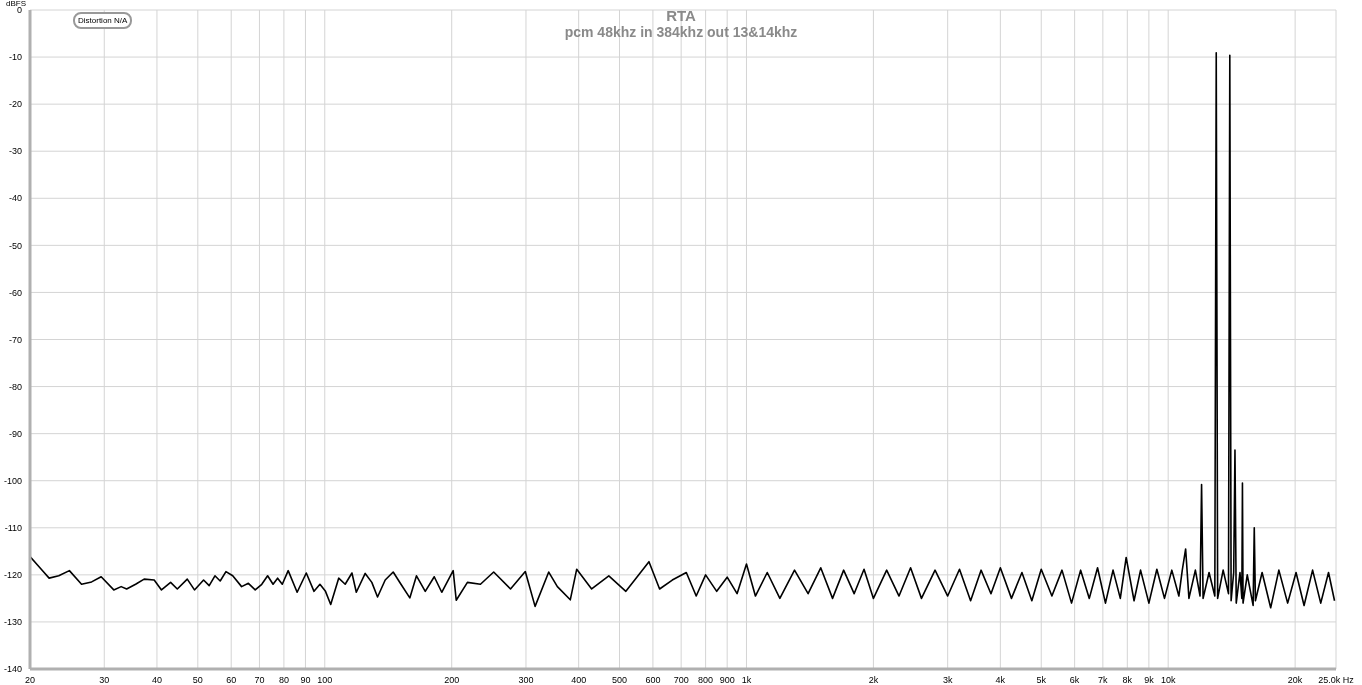  What do you see at coordinates (103, 20) in the screenshot?
I see `annotation: Distortion N/A` at bounding box center [103, 20].